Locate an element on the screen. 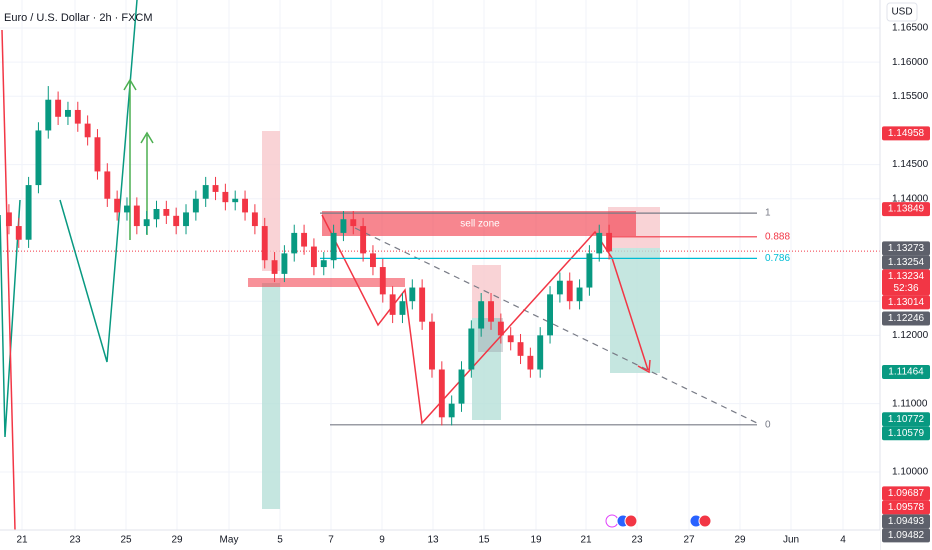 Image resolution: width=932 pixels, height=550 pixels. red-path is located at coordinates (8, 280).